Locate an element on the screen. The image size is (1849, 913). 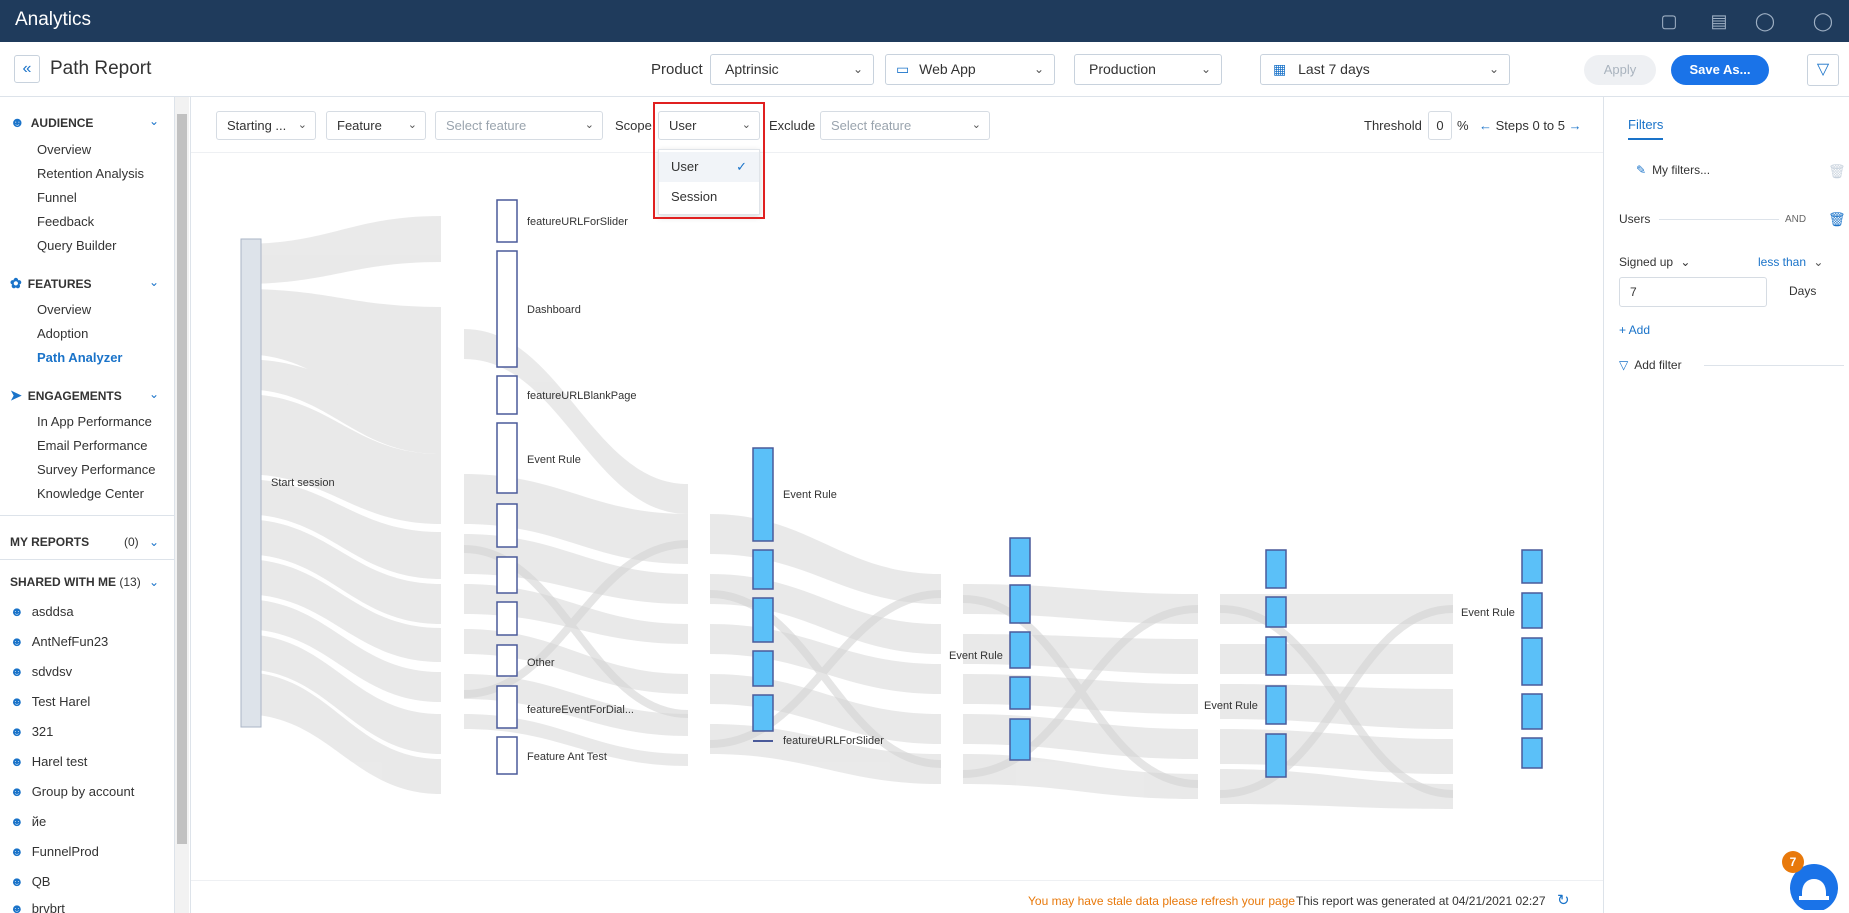
sidebar-item-query-builder: Query Builder is located at coordinates (77, 245).